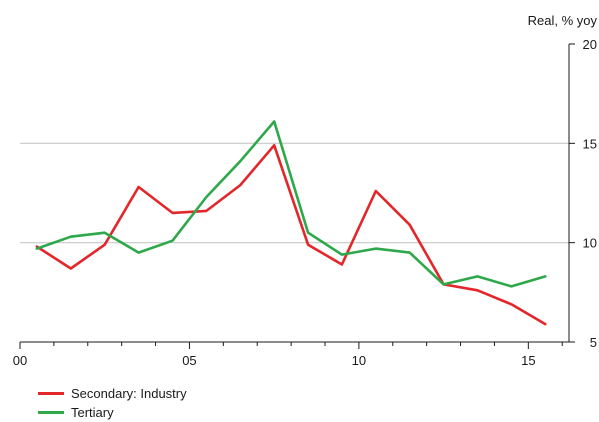  I want to click on y-tick-label-10: 10, so click(590, 243).